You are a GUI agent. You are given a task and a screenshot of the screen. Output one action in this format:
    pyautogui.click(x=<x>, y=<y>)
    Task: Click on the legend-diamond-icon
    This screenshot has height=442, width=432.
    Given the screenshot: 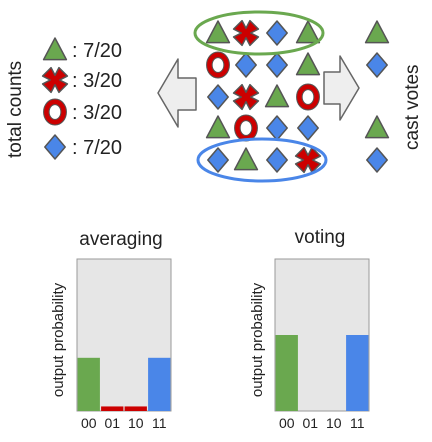 What is the action you would take?
    pyautogui.click(x=55, y=147)
    